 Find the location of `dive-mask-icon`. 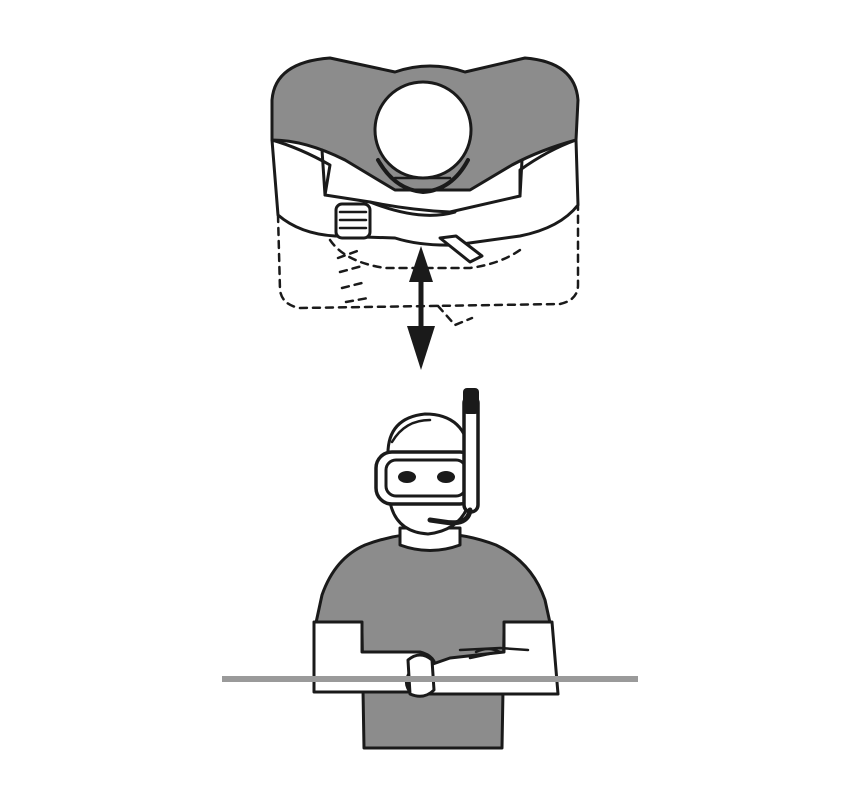

dive-mask-icon is located at coordinates (426, 478).